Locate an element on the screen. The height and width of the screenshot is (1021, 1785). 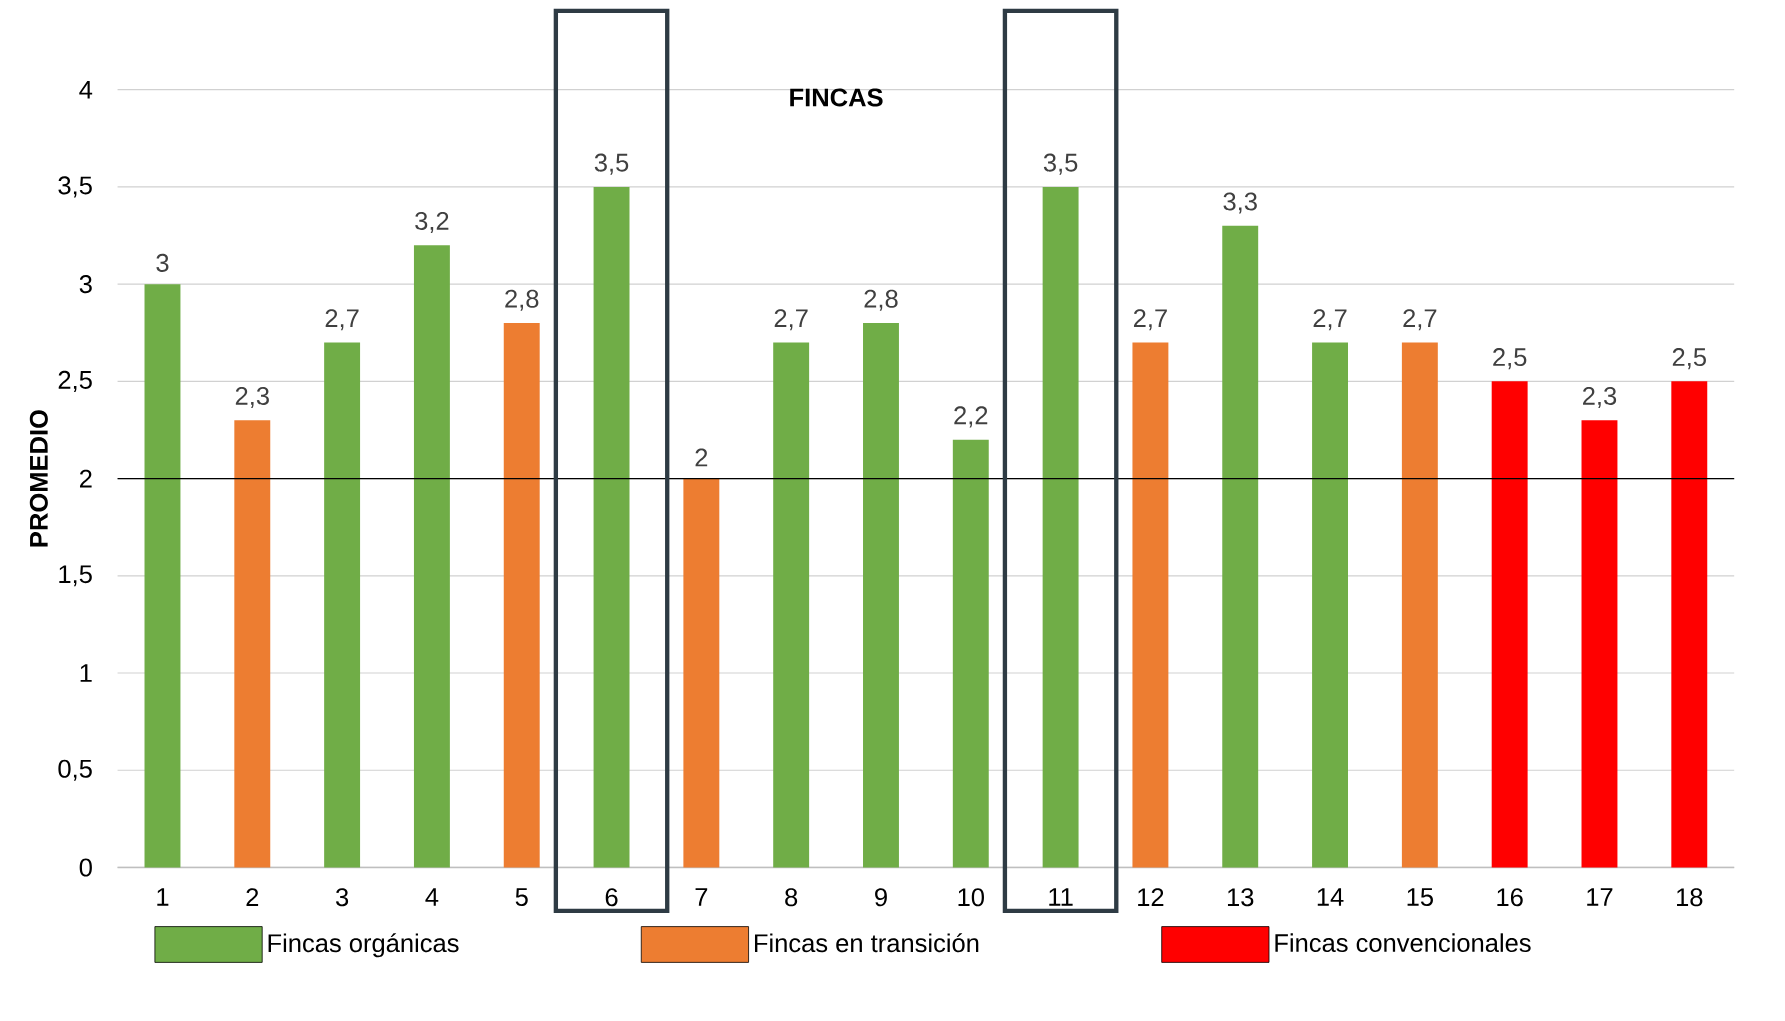
x-tick-label: 5 is located at coordinates (521, 897).